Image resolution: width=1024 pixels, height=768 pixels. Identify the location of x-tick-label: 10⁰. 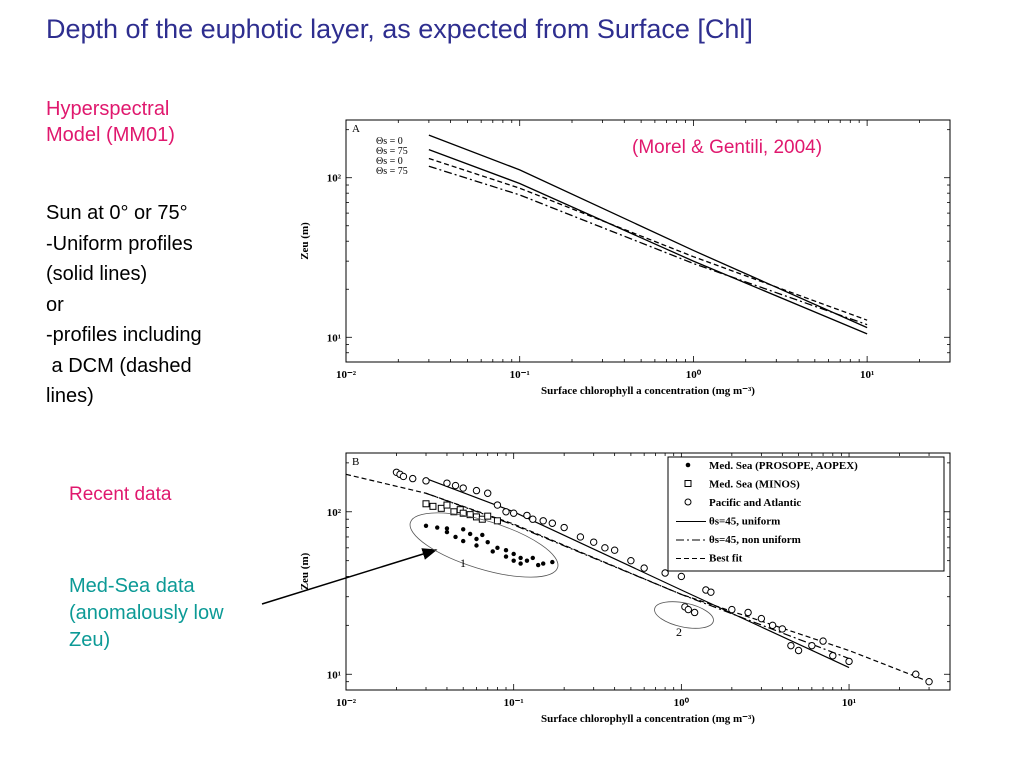
(682, 703).